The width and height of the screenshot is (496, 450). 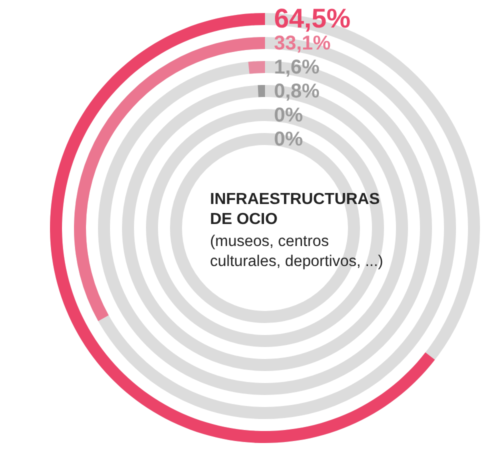 I want to click on data-label: 64,5%, so click(x=312, y=18).